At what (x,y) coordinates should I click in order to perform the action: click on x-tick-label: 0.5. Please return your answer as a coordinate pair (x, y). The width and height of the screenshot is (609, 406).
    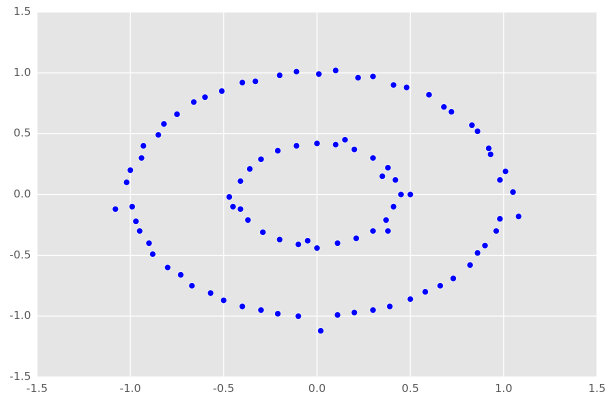
    Looking at the image, I should click on (411, 388).